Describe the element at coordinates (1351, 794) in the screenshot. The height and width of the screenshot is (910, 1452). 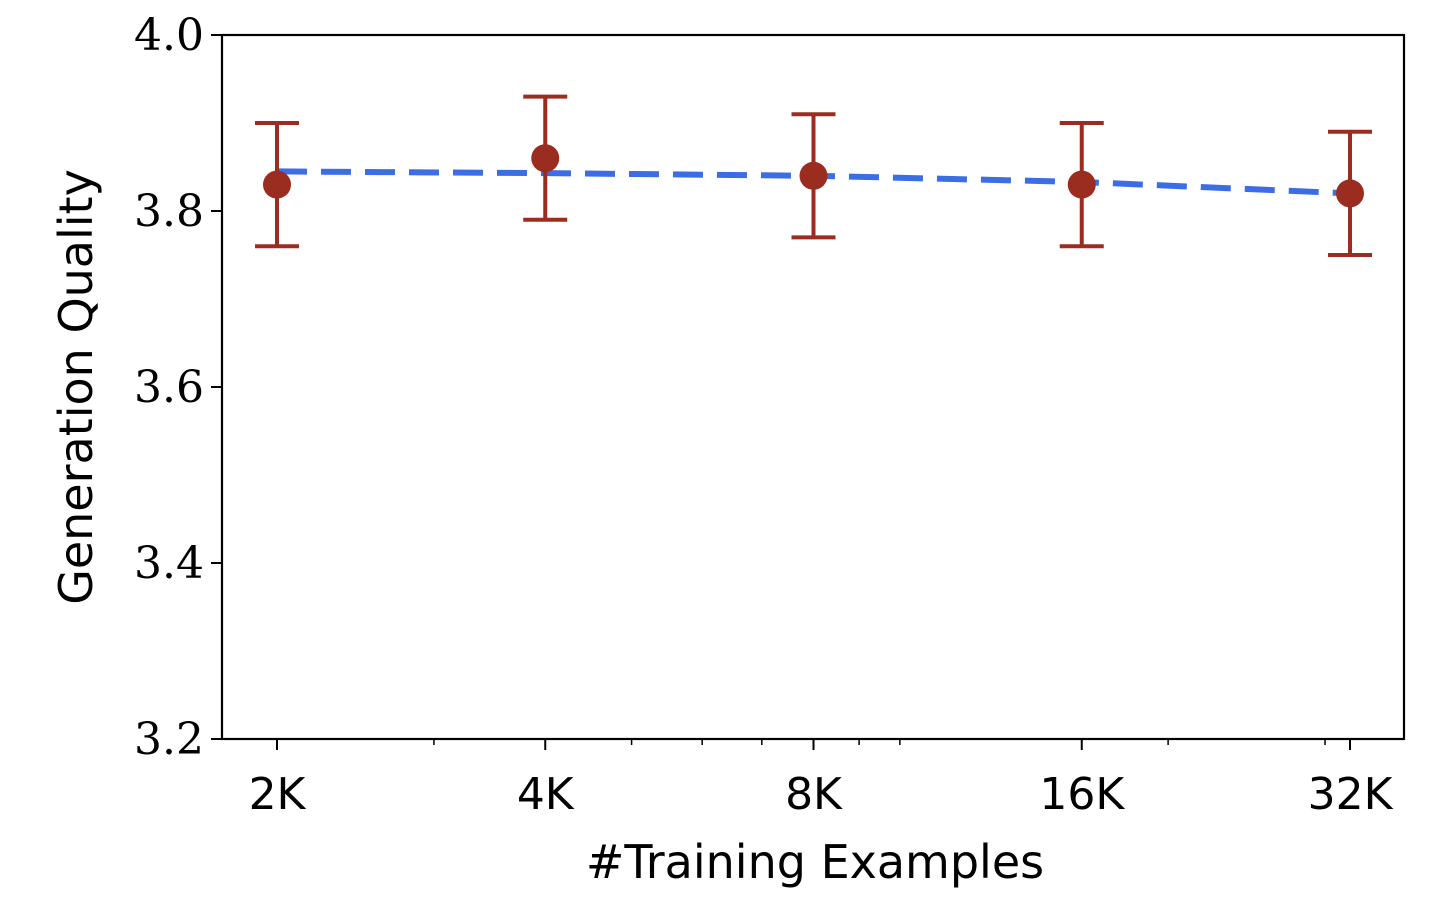
I see `x-tick-label: 32K` at that location.